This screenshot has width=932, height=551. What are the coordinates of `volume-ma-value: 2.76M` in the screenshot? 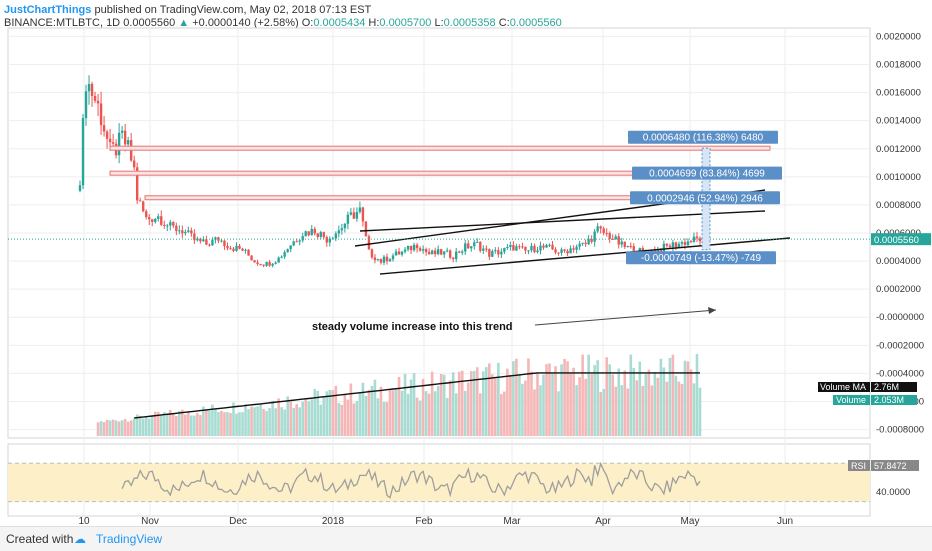 It's located at (886, 387).